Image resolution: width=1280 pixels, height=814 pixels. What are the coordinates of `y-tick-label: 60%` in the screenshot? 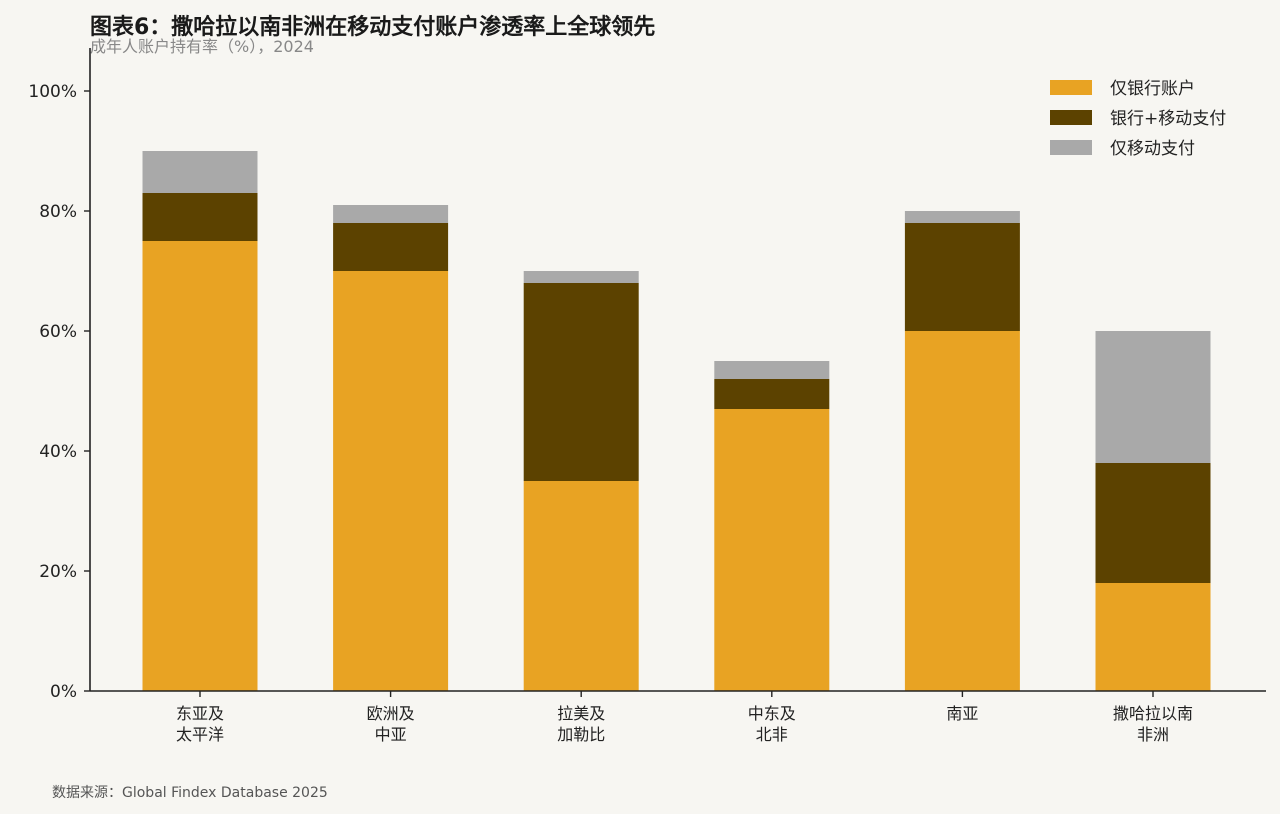 It's located at (58, 332).